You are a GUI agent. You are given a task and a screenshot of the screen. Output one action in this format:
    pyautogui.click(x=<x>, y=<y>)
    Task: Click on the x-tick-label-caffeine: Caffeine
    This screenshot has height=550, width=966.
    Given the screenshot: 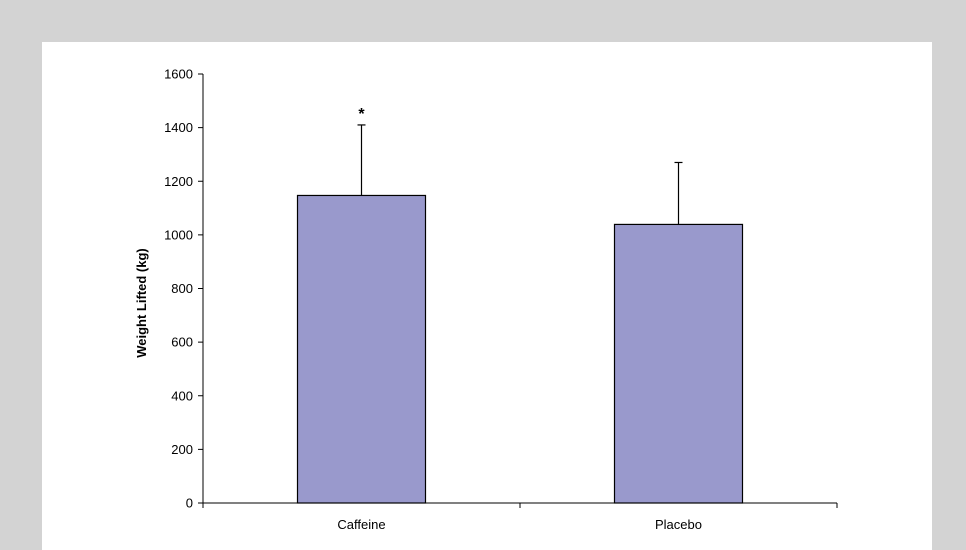 What is the action you would take?
    pyautogui.click(x=361, y=524)
    